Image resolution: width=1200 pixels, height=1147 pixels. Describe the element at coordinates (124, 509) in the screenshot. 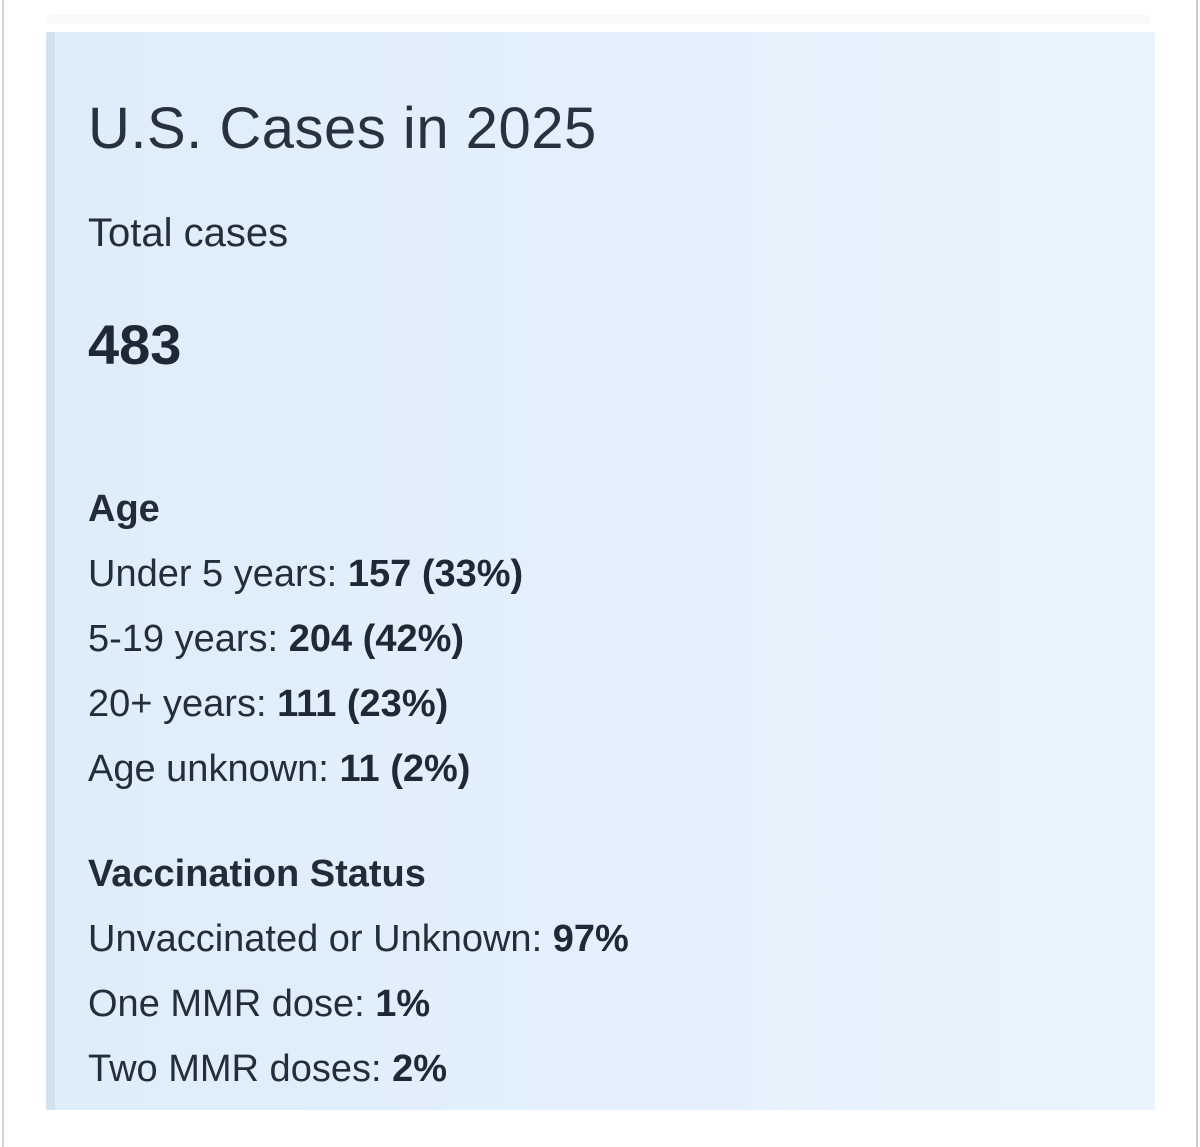

I see `age-section-heading: Age` at that location.